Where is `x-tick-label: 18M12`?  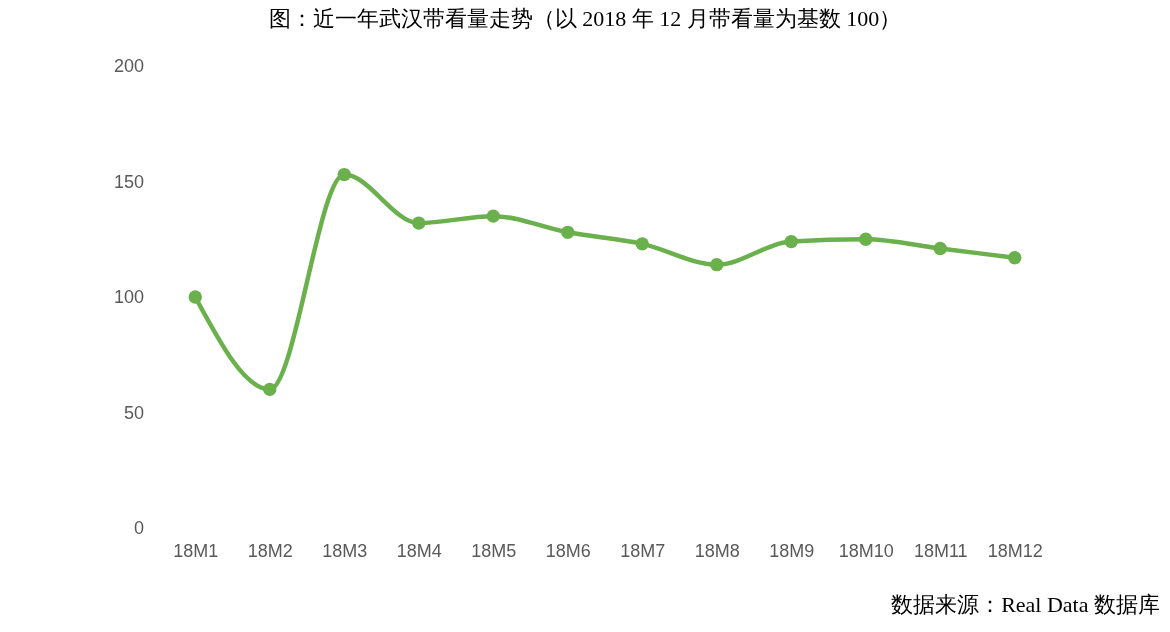 x-tick-label: 18M12 is located at coordinates (1015, 550).